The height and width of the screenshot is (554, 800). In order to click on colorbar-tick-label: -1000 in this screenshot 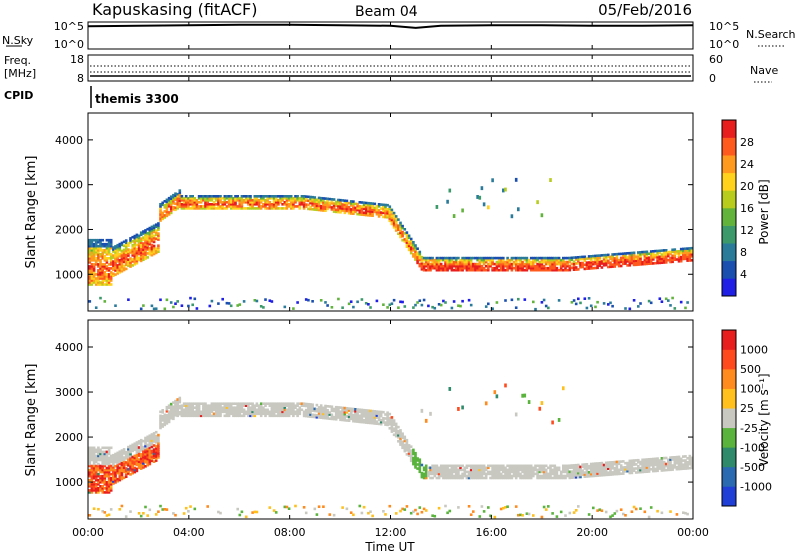, I will do `click(756, 486)`.